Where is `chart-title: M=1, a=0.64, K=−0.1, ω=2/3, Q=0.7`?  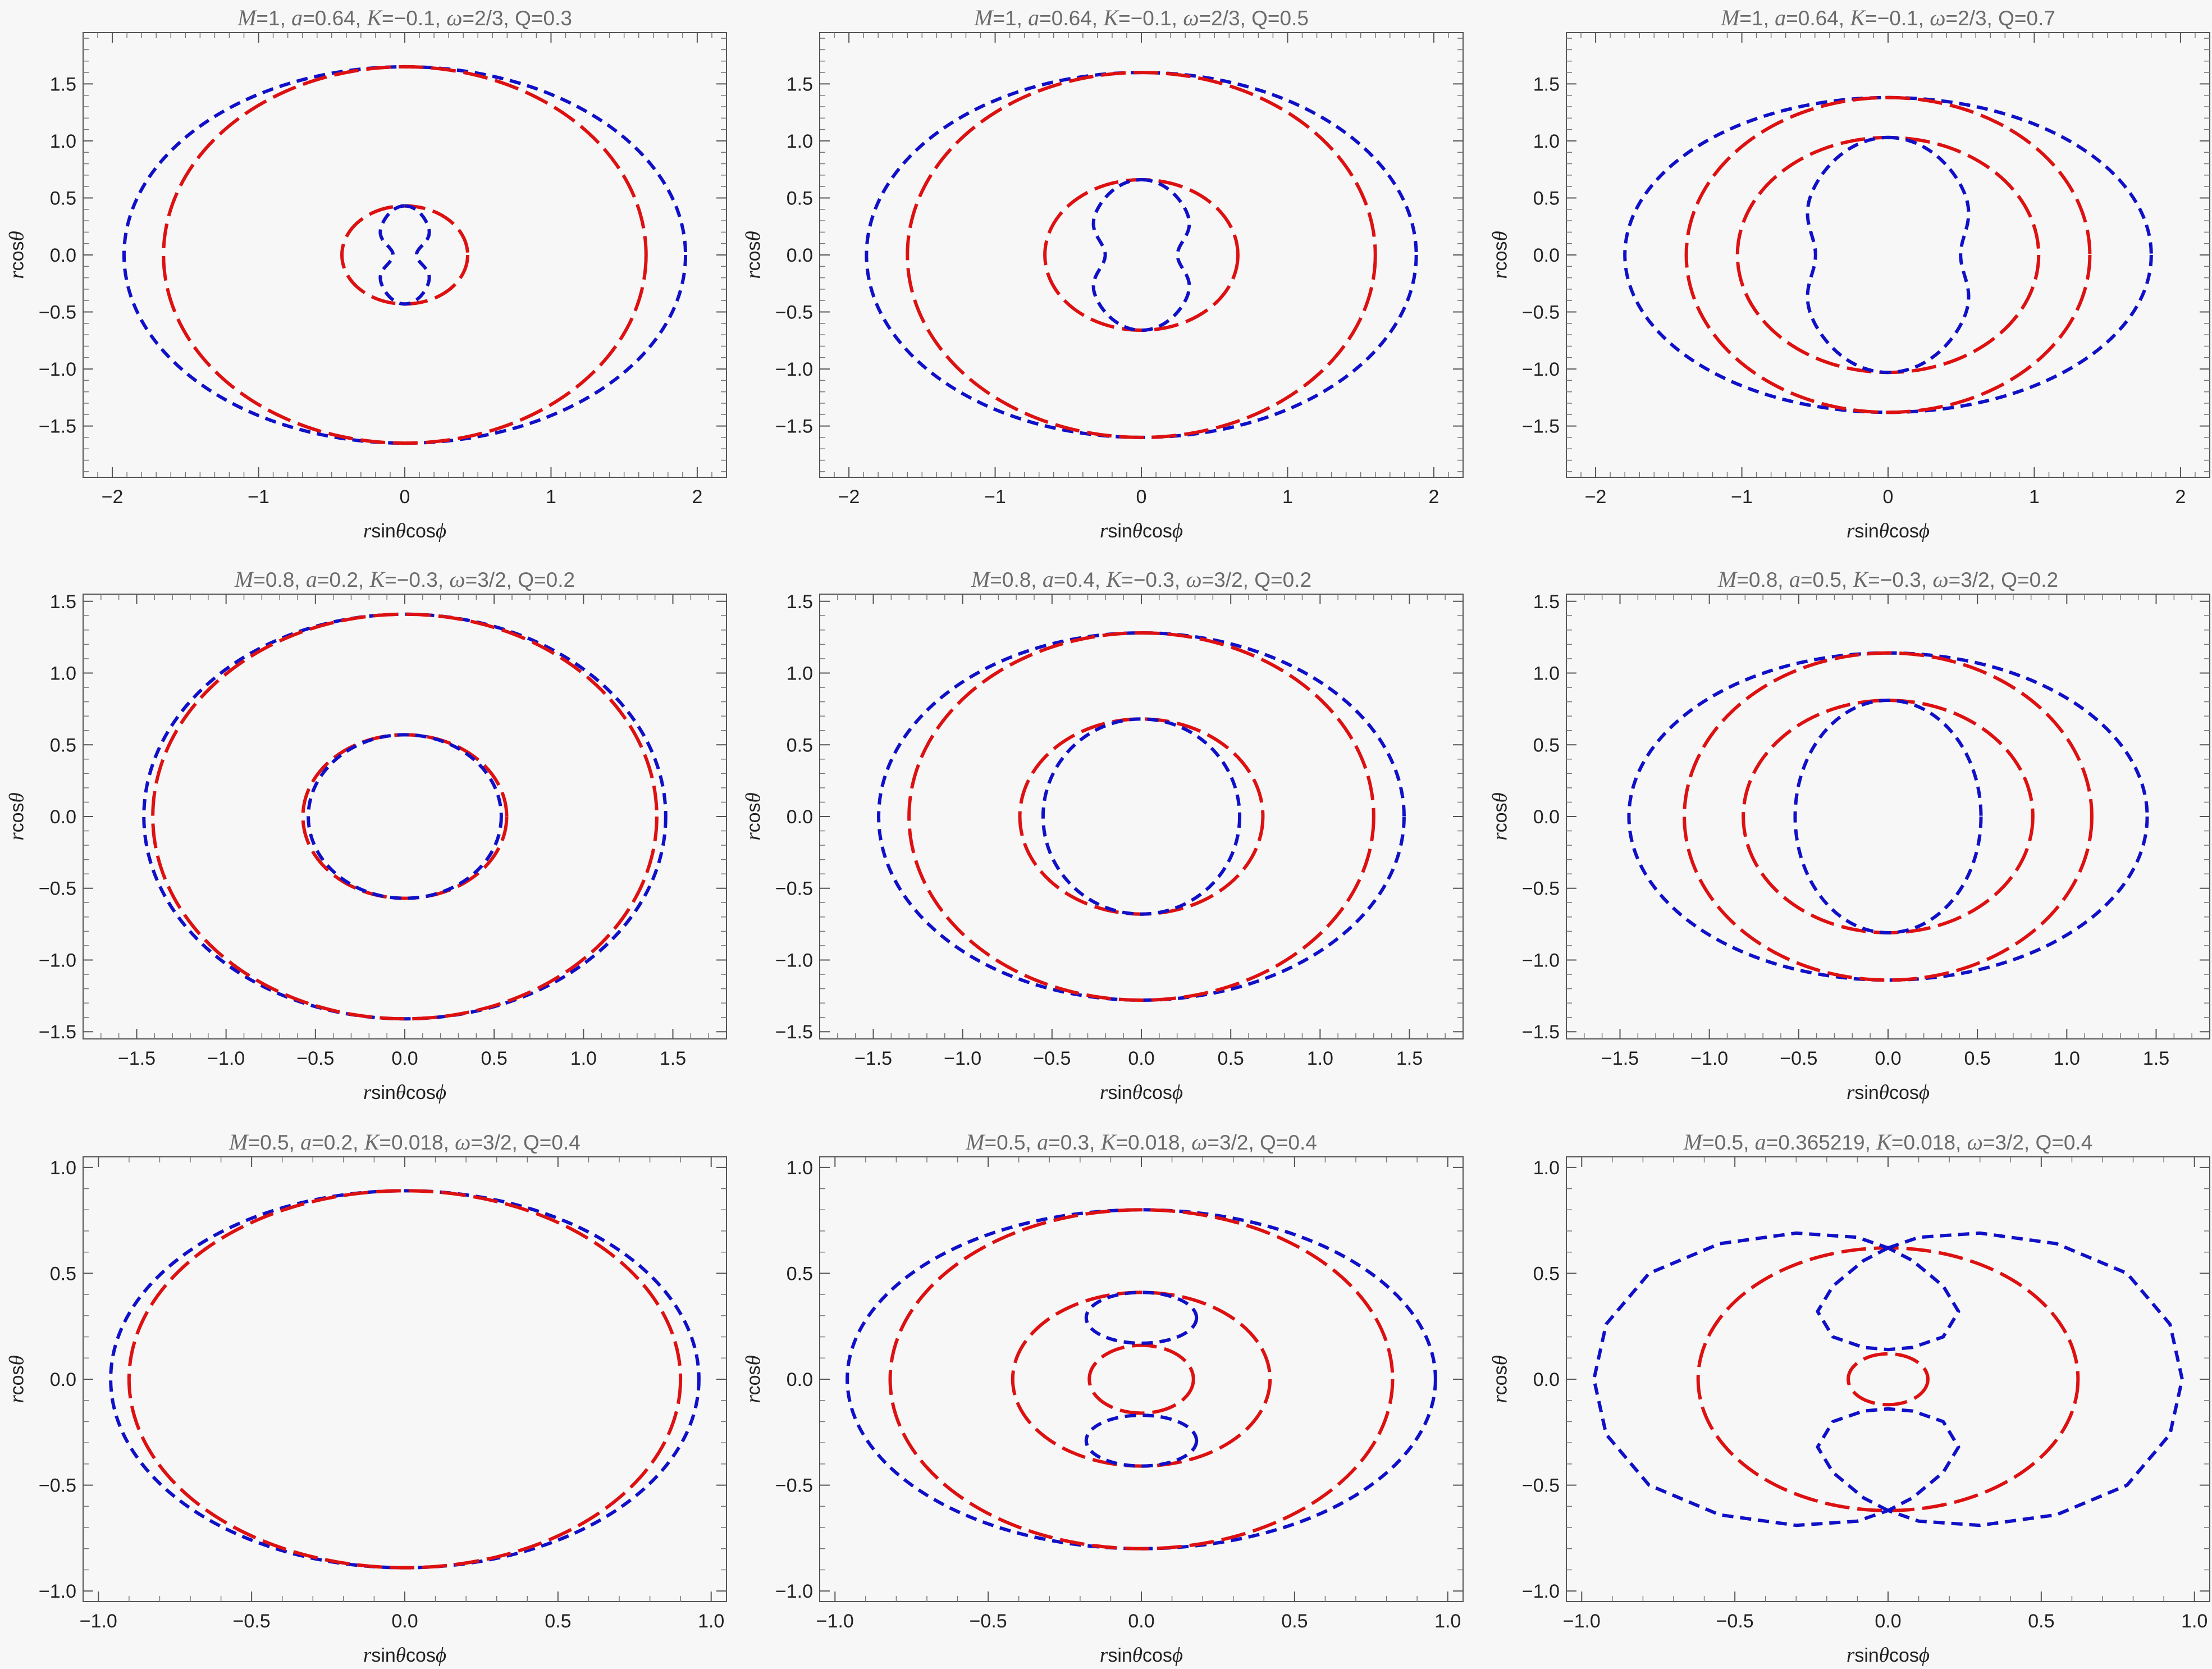 chart-title: M=1, a=0.64, K=−0.1, ω=2/3, Q=0.7 is located at coordinates (1888, 17).